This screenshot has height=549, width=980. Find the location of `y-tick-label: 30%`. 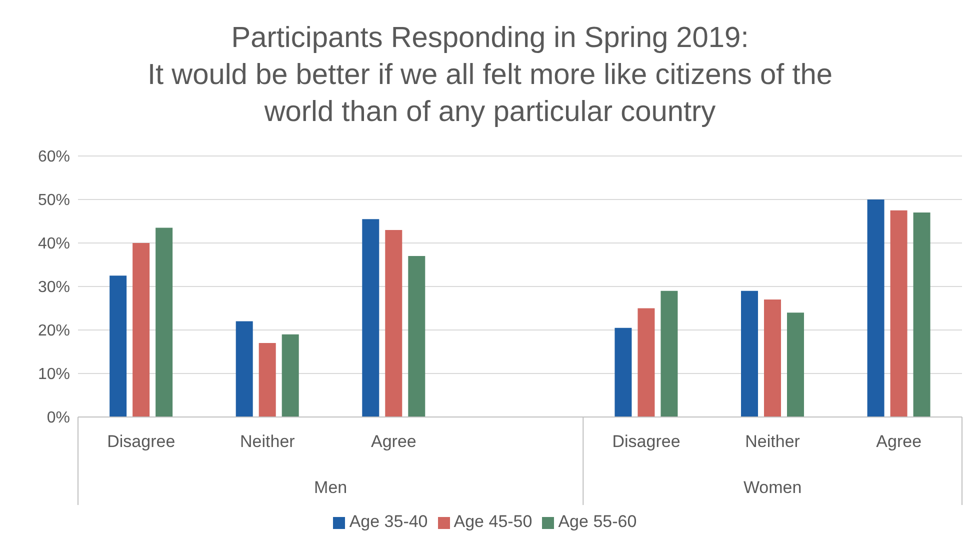

y-tick-label: 30% is located at coordinates (54, 287).